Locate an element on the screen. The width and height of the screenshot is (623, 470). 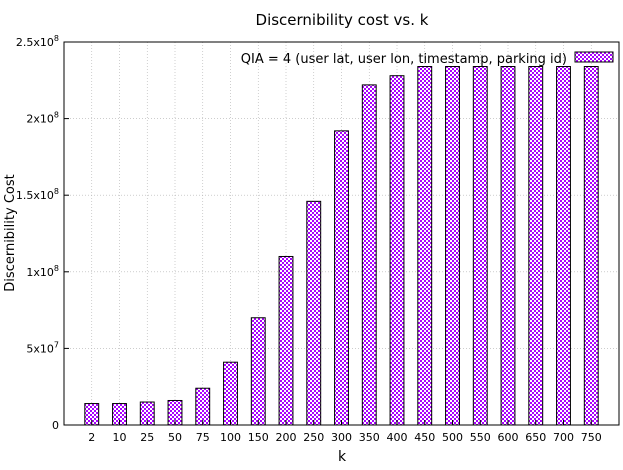
x-tick-label: 25 is located at coordinates (147, 437).